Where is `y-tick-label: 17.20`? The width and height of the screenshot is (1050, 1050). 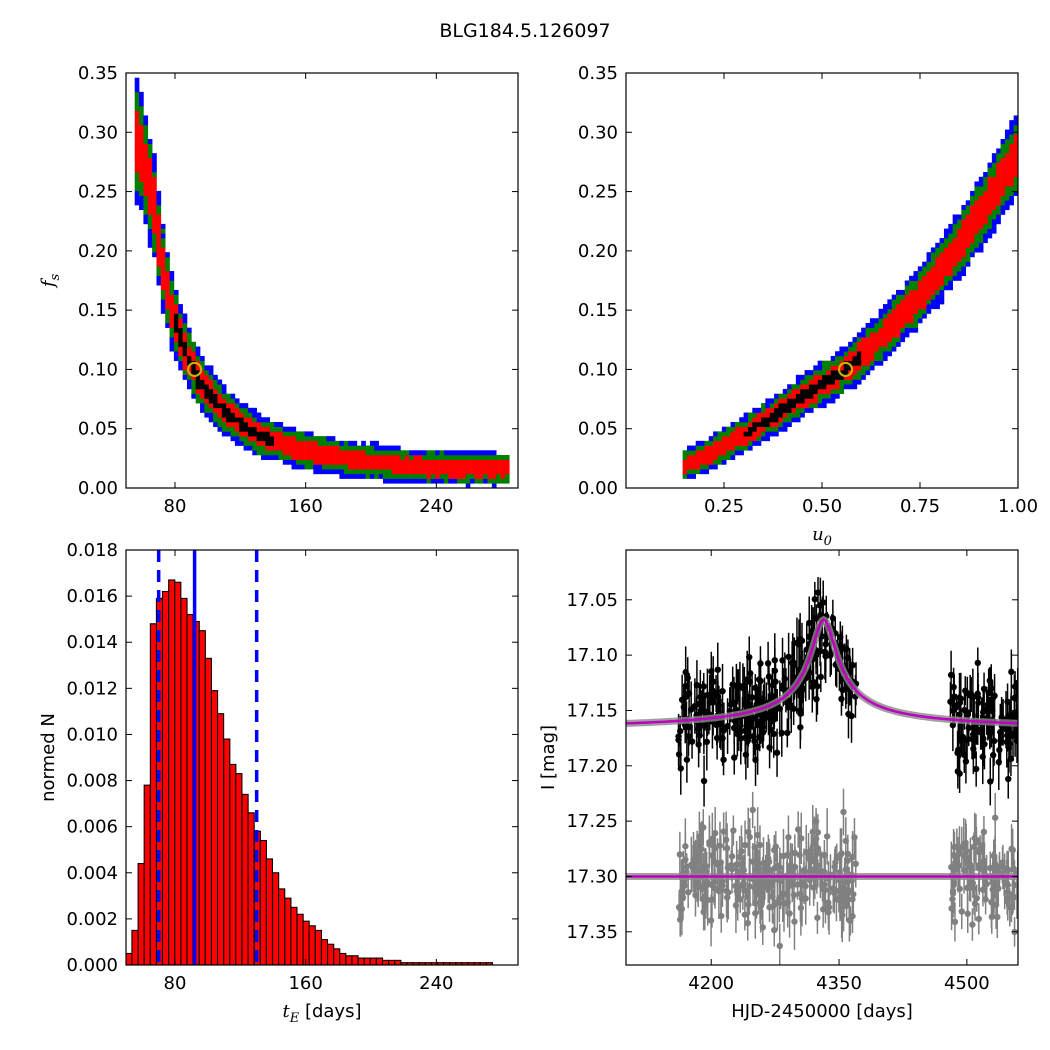 y-tick-label: 17.20 is located at coordinates (592, 766).